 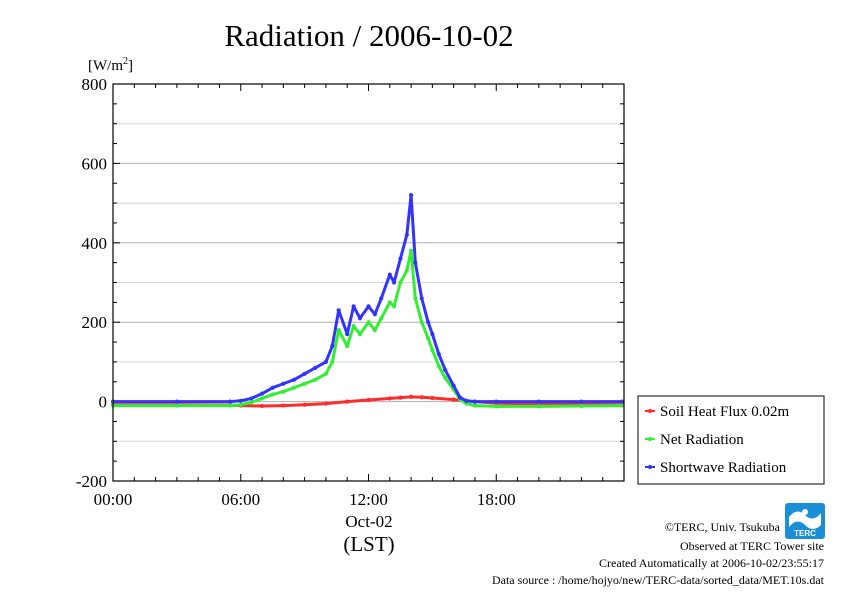 I want to click on credit-copyright: ©TERC, Univ. Tsukuba, so click(x=723, y=527).